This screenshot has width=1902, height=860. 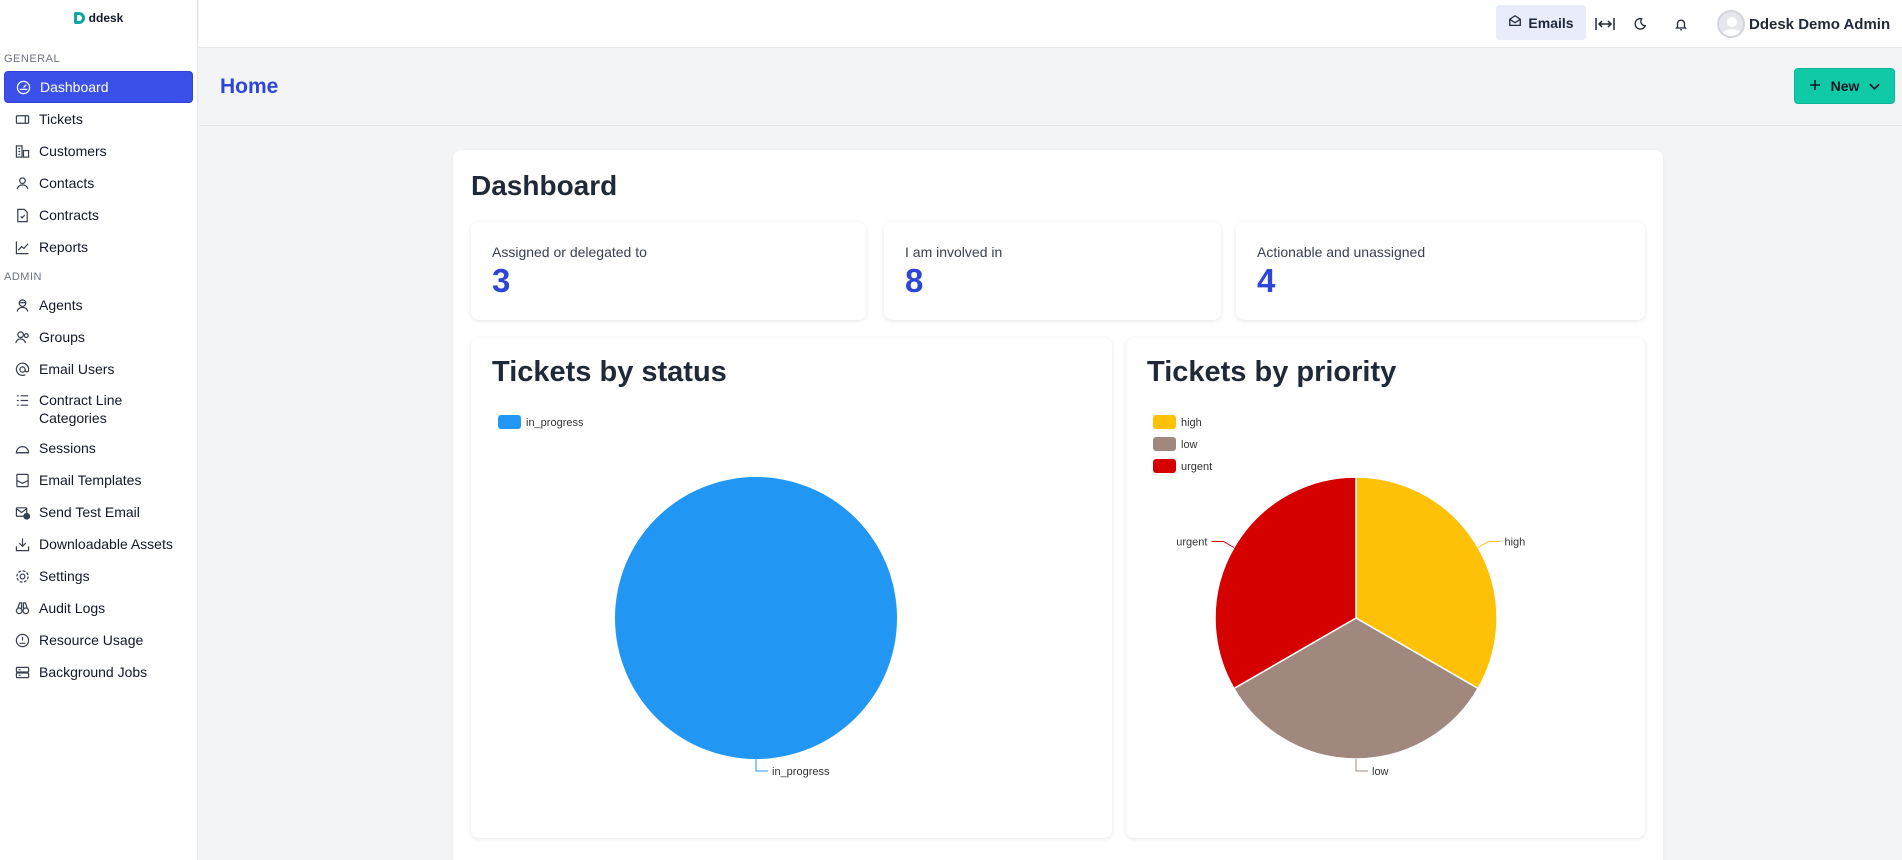 I want to click on slice-label: urgent, so click(x=1191, y=543).